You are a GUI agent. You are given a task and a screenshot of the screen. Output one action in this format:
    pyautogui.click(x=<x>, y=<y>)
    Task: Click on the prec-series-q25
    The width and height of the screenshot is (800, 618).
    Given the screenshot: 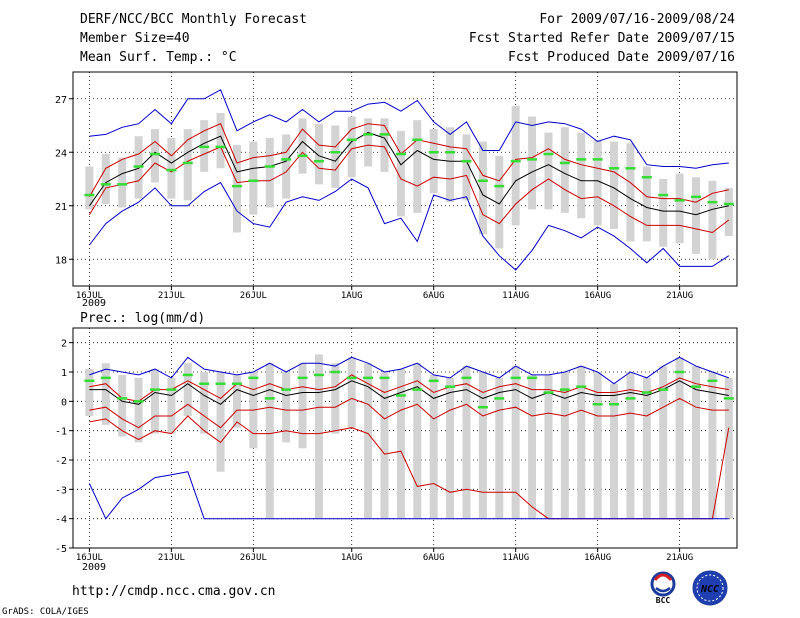 What is the action you would take?
    pyautogui.click(x=409, y=413)
    